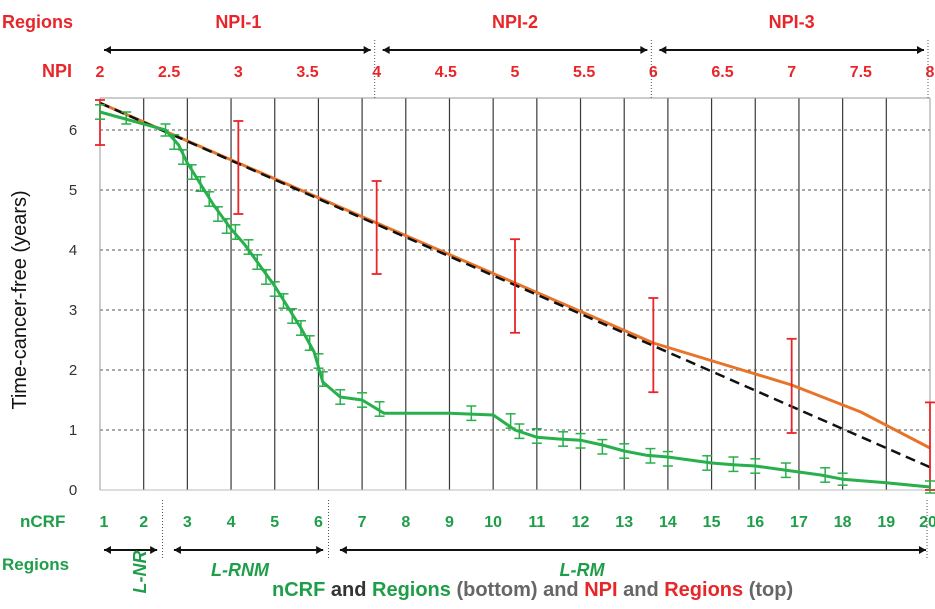 The width and height of the screenshot is (935, 609). Describe the element at coordinates (73, 190) in the screenshot. I see `y-tick-label: 5` at that location.